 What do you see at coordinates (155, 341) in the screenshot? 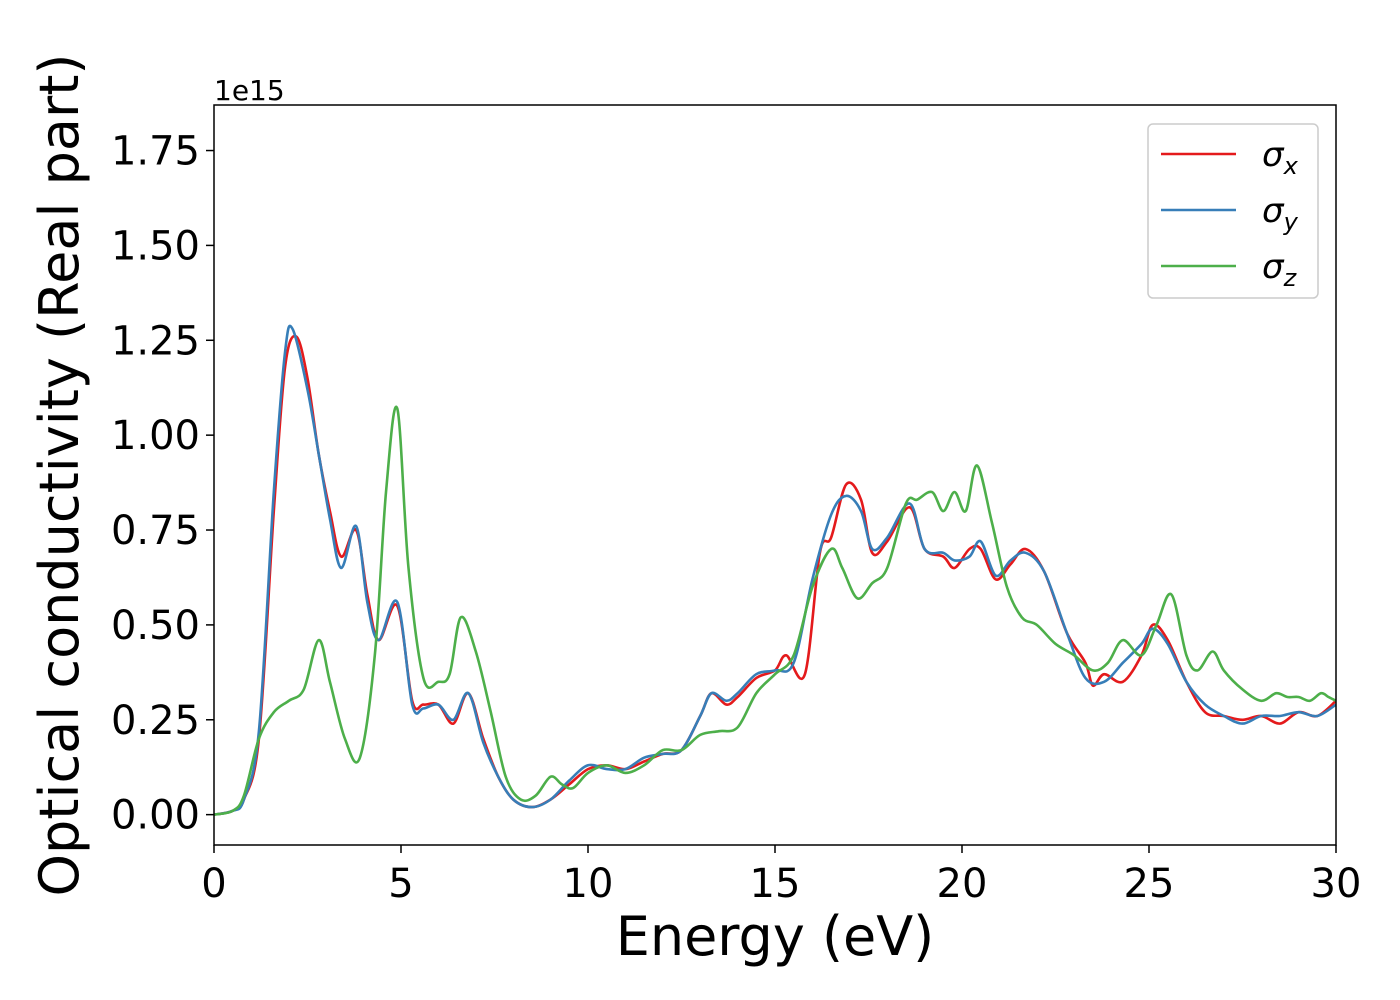
I see `y-tick-label: 1.25` at bounding box center [155, 341].